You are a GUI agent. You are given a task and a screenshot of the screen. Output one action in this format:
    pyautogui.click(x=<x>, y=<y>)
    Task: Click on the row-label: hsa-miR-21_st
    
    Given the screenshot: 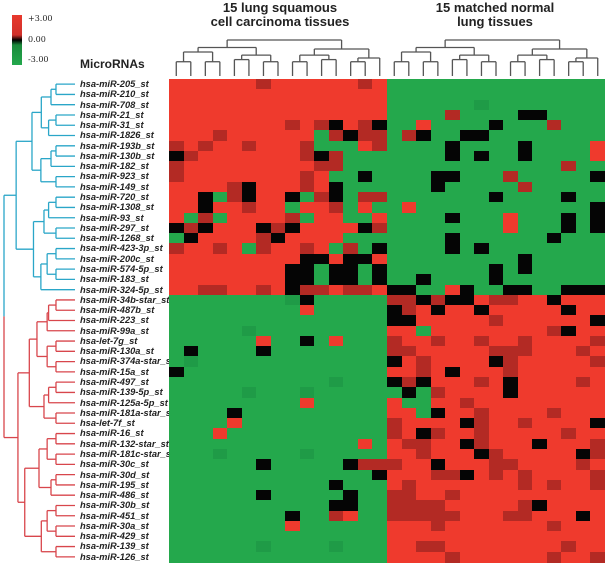 What is the action you would take?
    pyautogui.click(x=112, y=114)
    